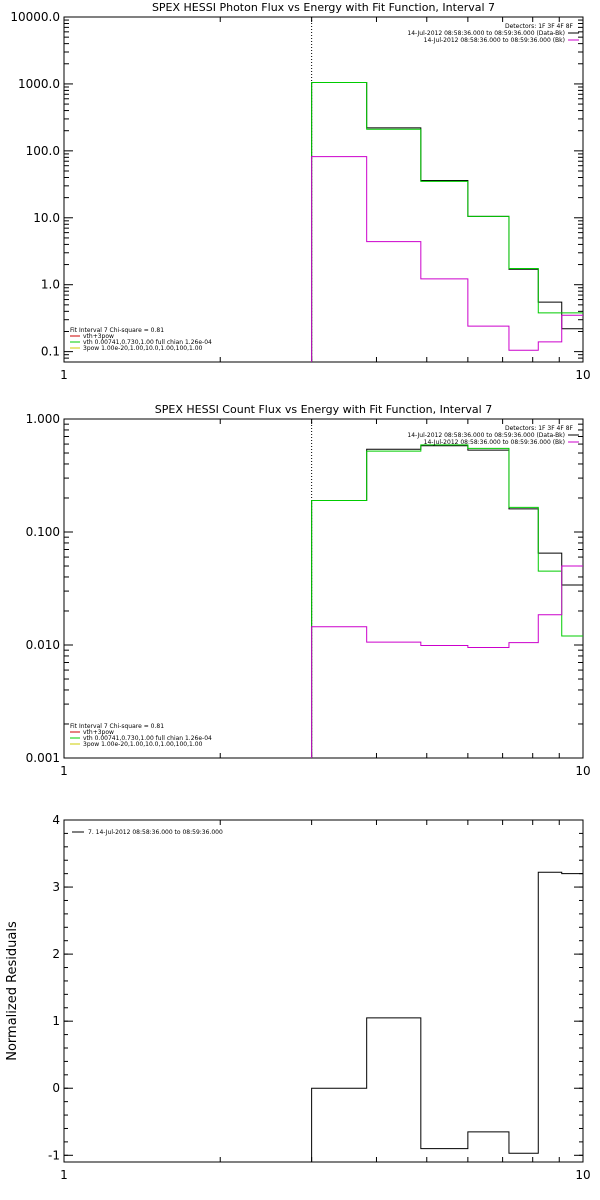 The width and height of the screenshot is (600, 1200). Describe the element at coordinates (39, 84) in the screenshot. I see `y-tick-label: 1000.0` at that location.